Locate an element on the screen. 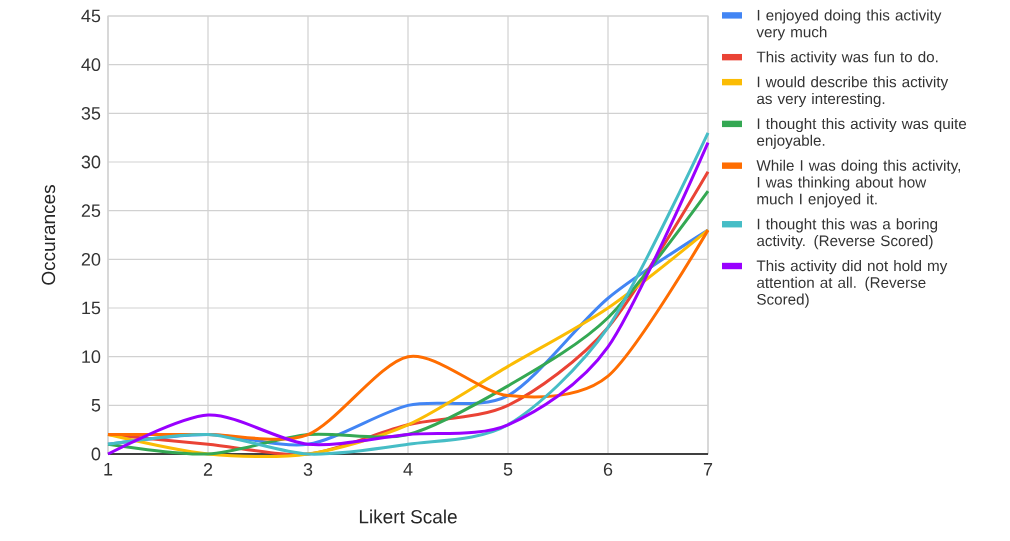  y-tick-label: 20 is located at coordinates (91, 259).